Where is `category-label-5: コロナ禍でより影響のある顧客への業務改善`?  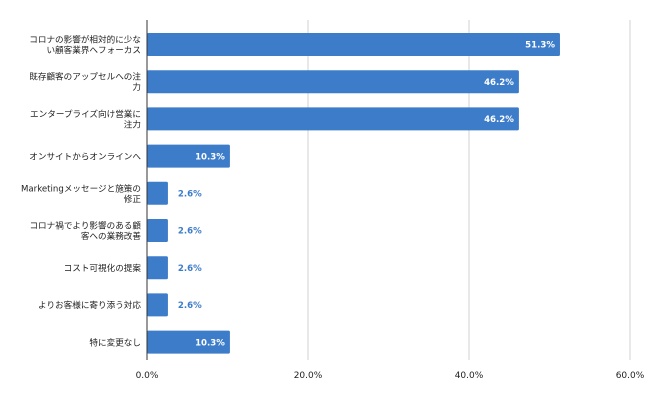
category-label-5: コロナ禍でより影響のある顧客への業務改善 is located at coordinates (85, 230).